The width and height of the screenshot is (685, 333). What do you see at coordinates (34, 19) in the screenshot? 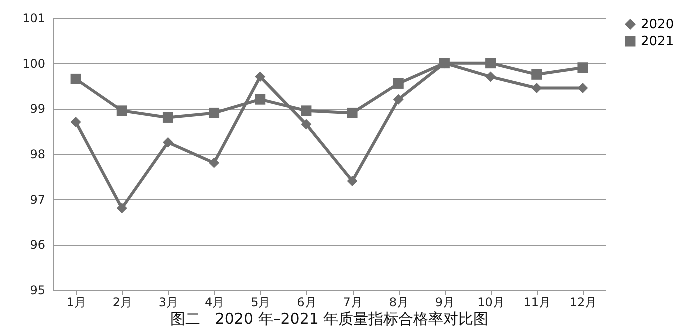
I see `y-tick-label: 101` at bounding box center [34, 19].